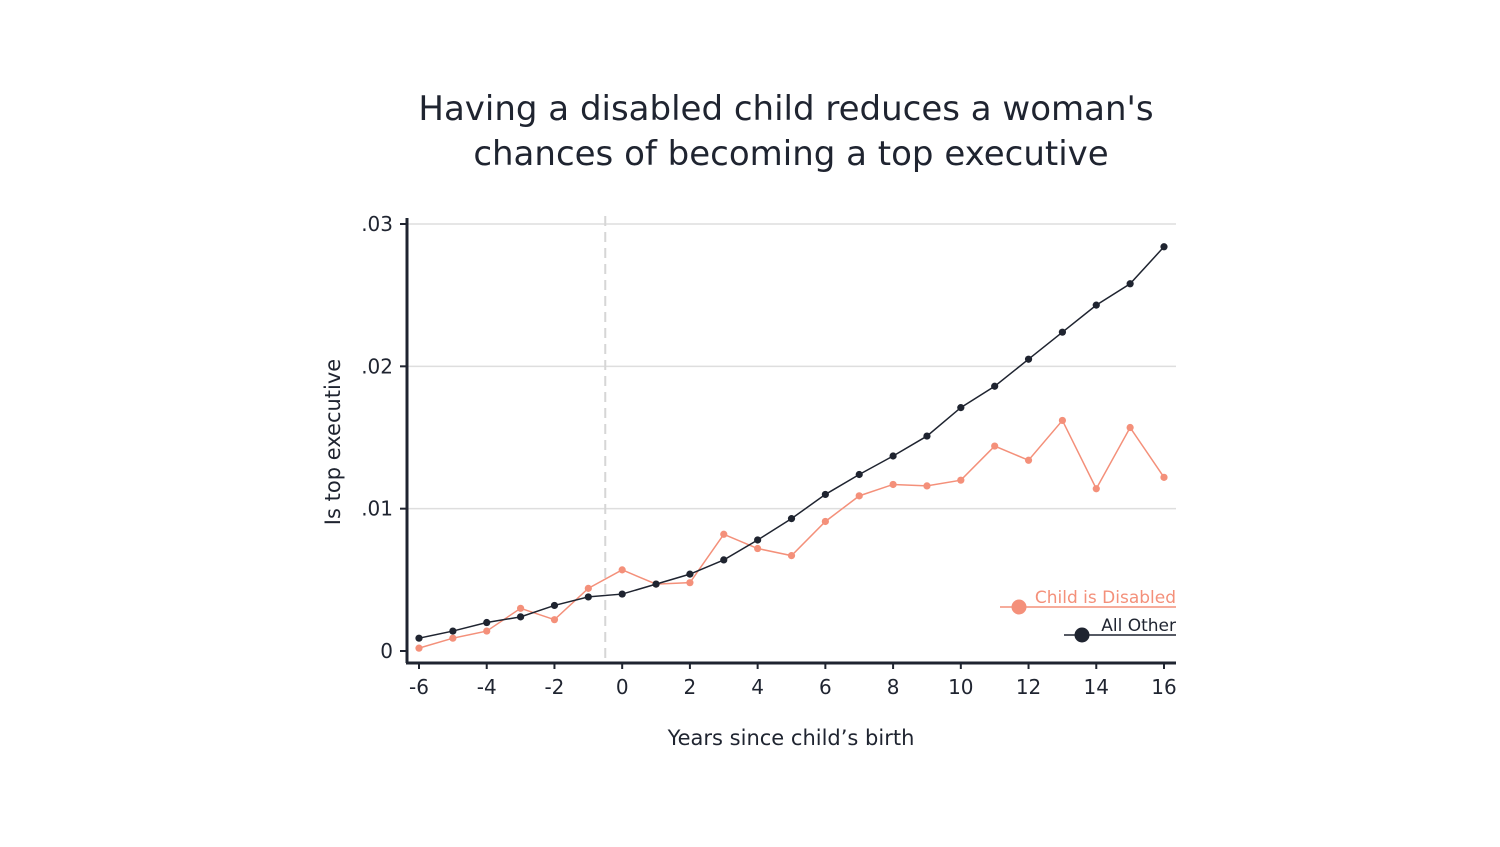 The width and height of the screenshot is (1500, 847). I want to click on y-axis-label: Is top executive, so click(333, 442).